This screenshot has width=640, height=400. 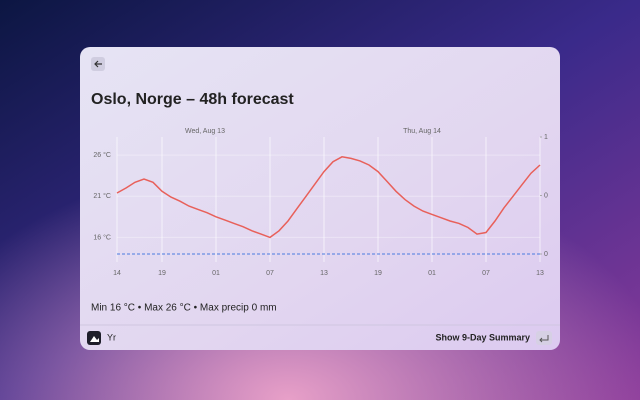 I want to click on app-name: Yr, so click(x=111, y=337).